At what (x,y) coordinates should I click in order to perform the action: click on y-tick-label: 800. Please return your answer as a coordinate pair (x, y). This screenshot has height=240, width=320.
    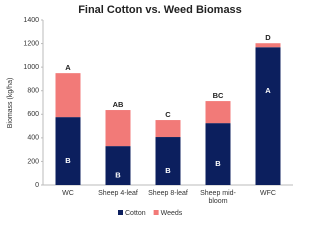
    Looking at the image, I should click on (33, 91).